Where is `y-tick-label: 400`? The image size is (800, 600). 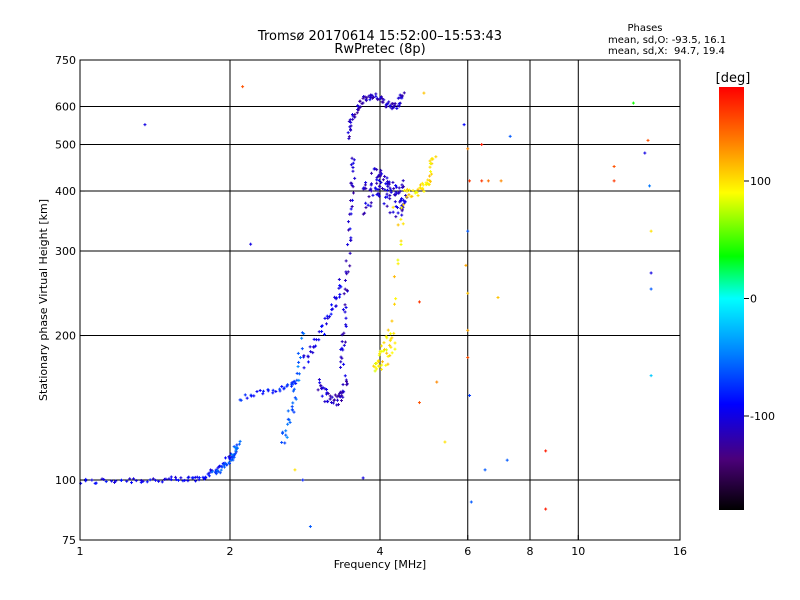 y-tick-label: 400 is located at coordinates (65, 191).